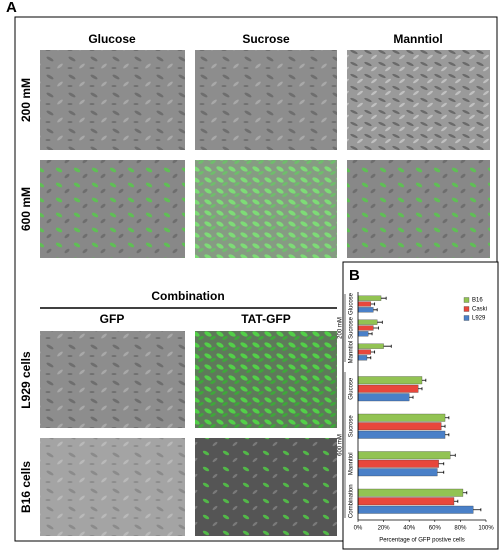 Image resolution: width=500 pixels, height=551 pixels. I want to click on x-axis-title: Percentage of GFP postive cells, so click(422, 541).